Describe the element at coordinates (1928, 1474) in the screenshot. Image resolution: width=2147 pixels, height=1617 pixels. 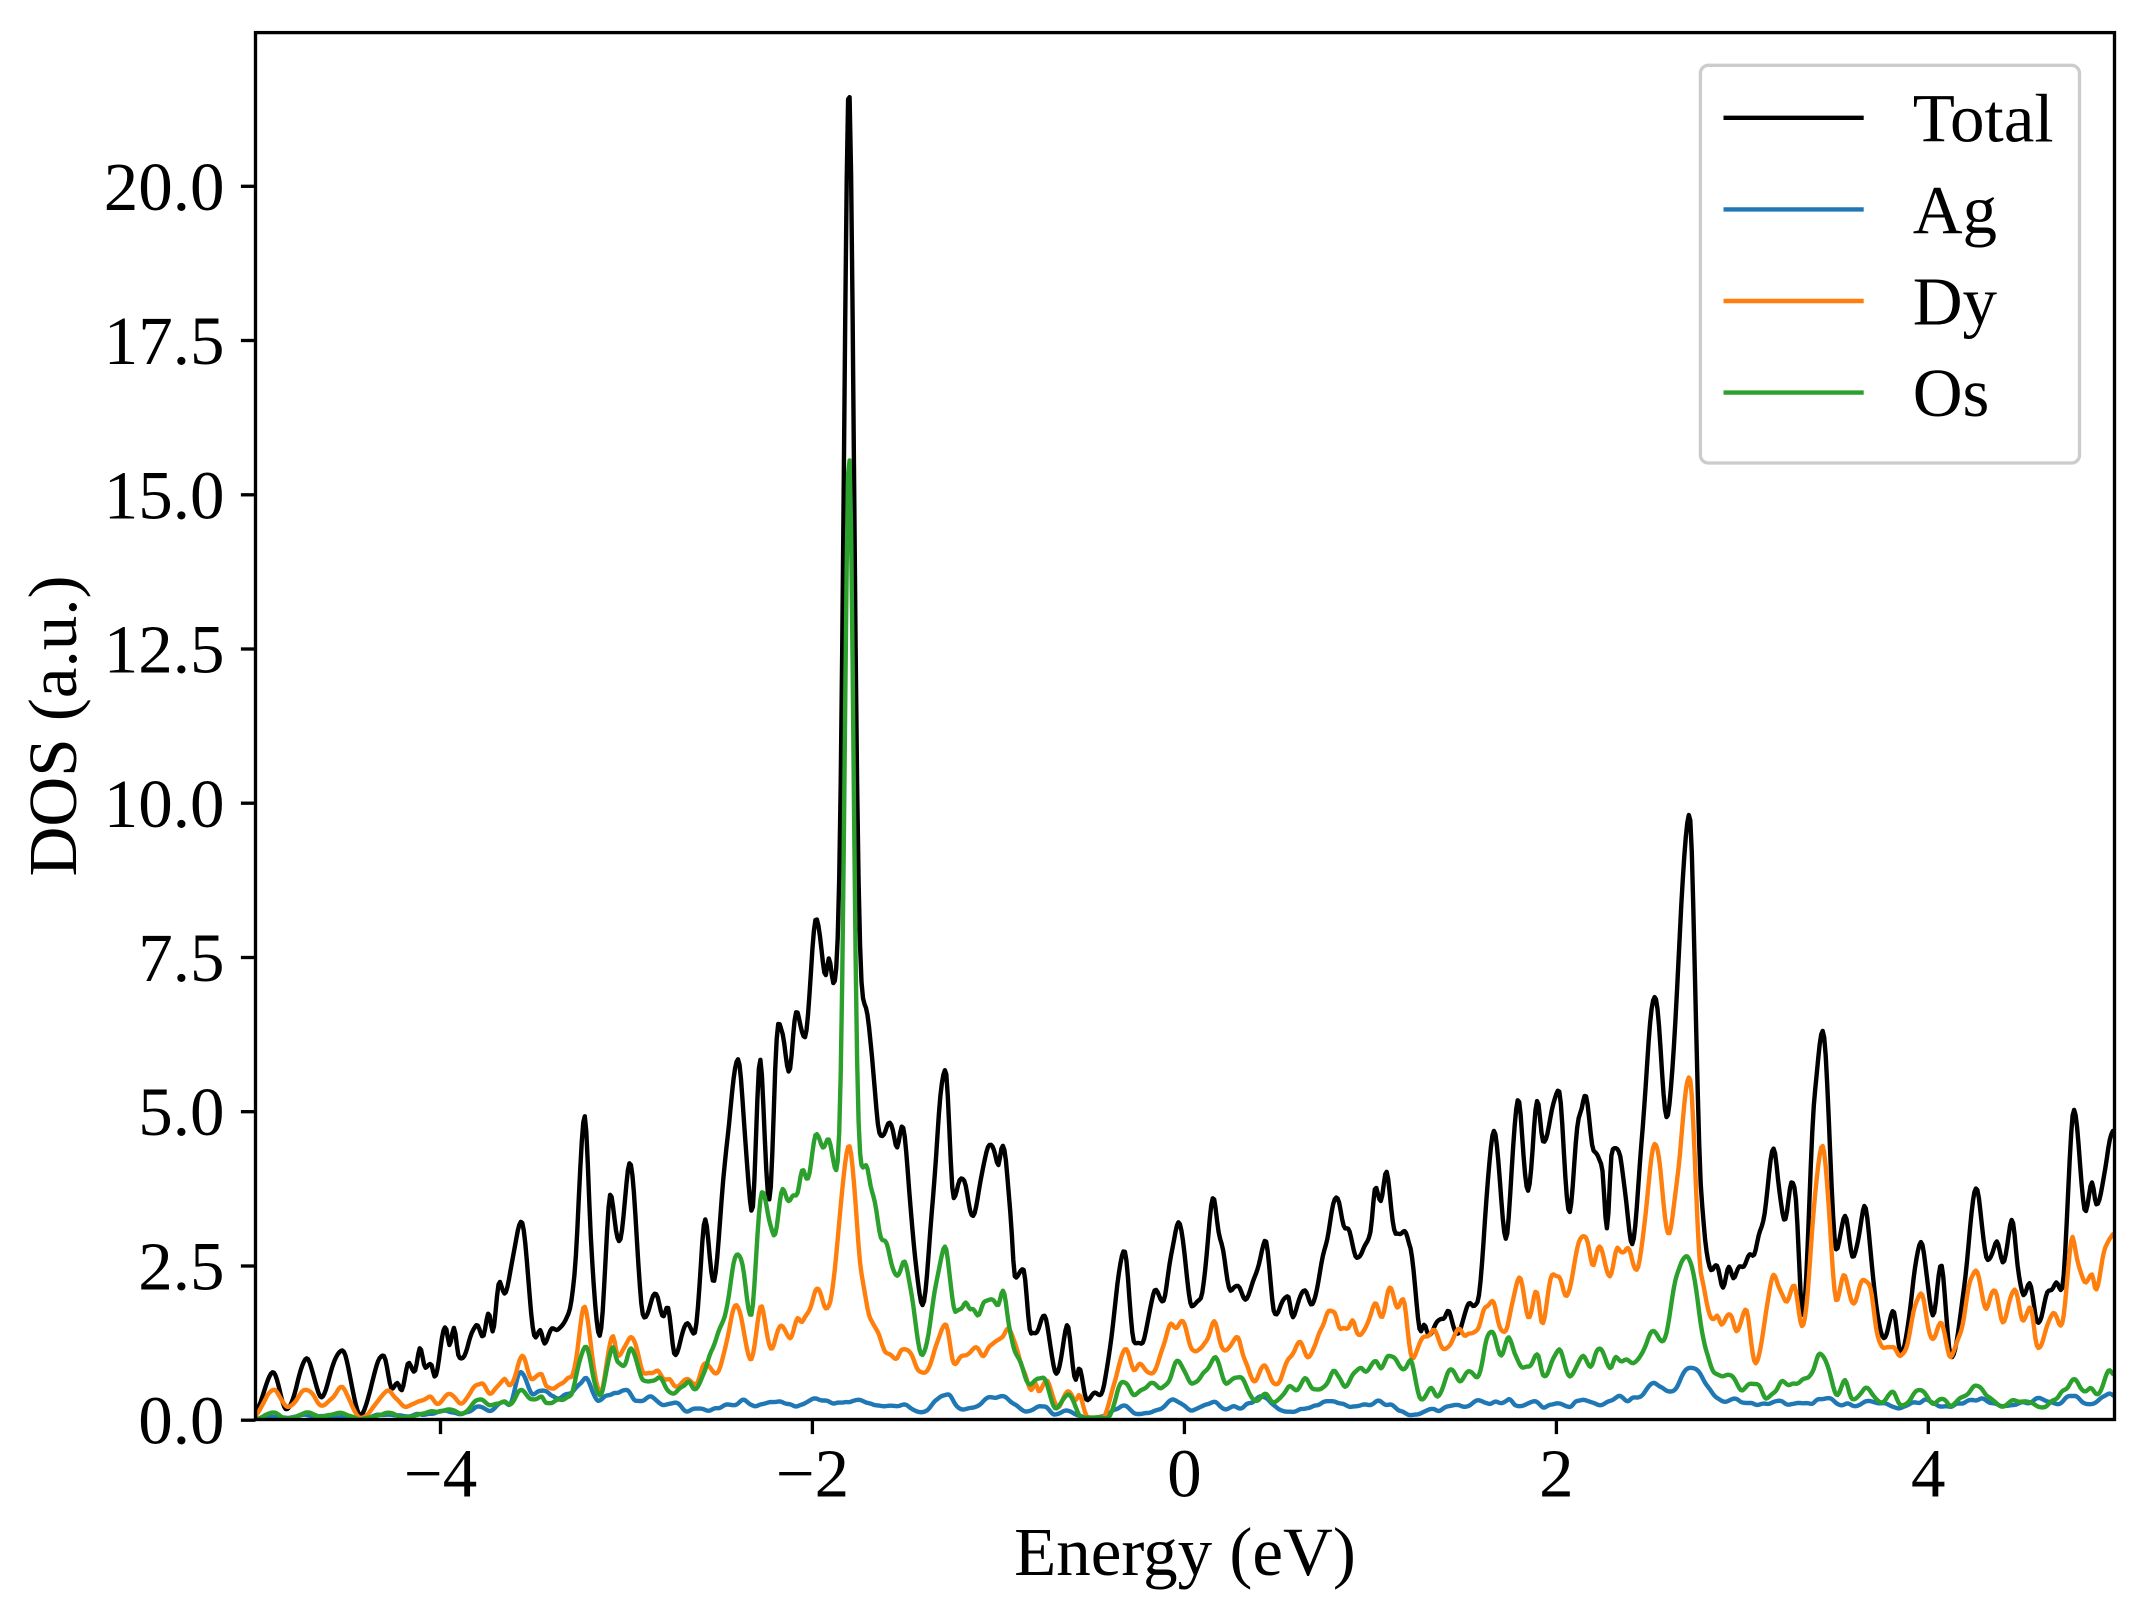
I see `svg-text: 4` at that location.